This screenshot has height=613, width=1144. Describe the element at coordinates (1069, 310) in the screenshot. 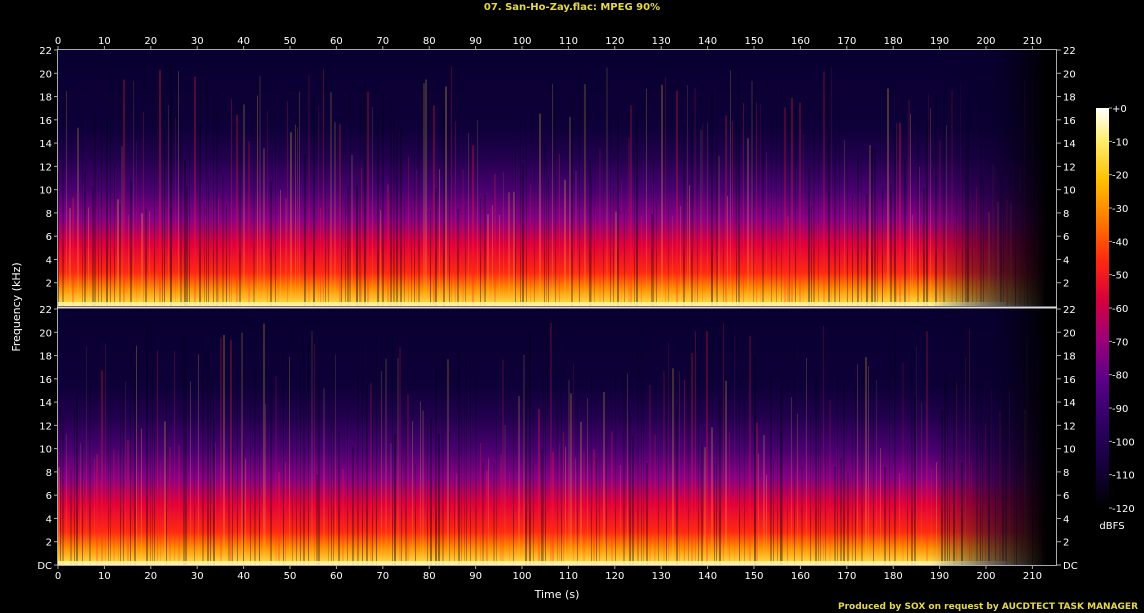

I see `y-tick-label-right: 22` at that location.